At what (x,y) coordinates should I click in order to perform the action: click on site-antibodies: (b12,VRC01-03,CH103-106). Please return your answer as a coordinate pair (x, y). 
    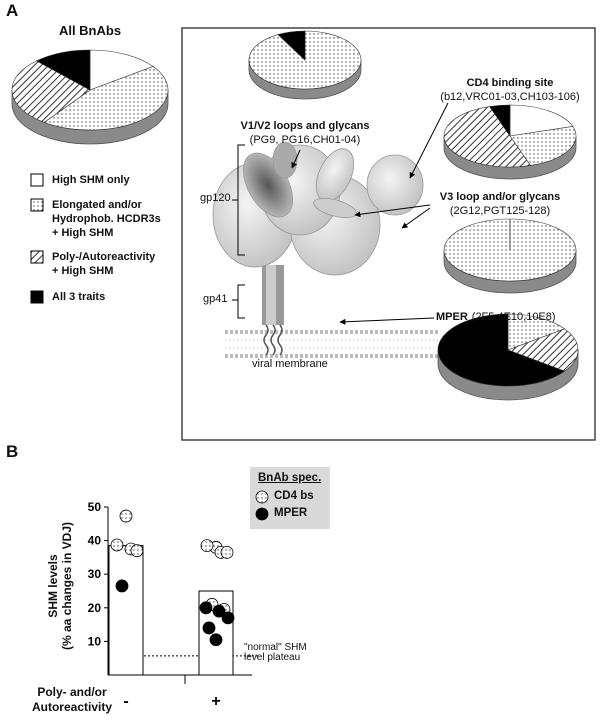
    Looking at the image, I should click on (510, 97).